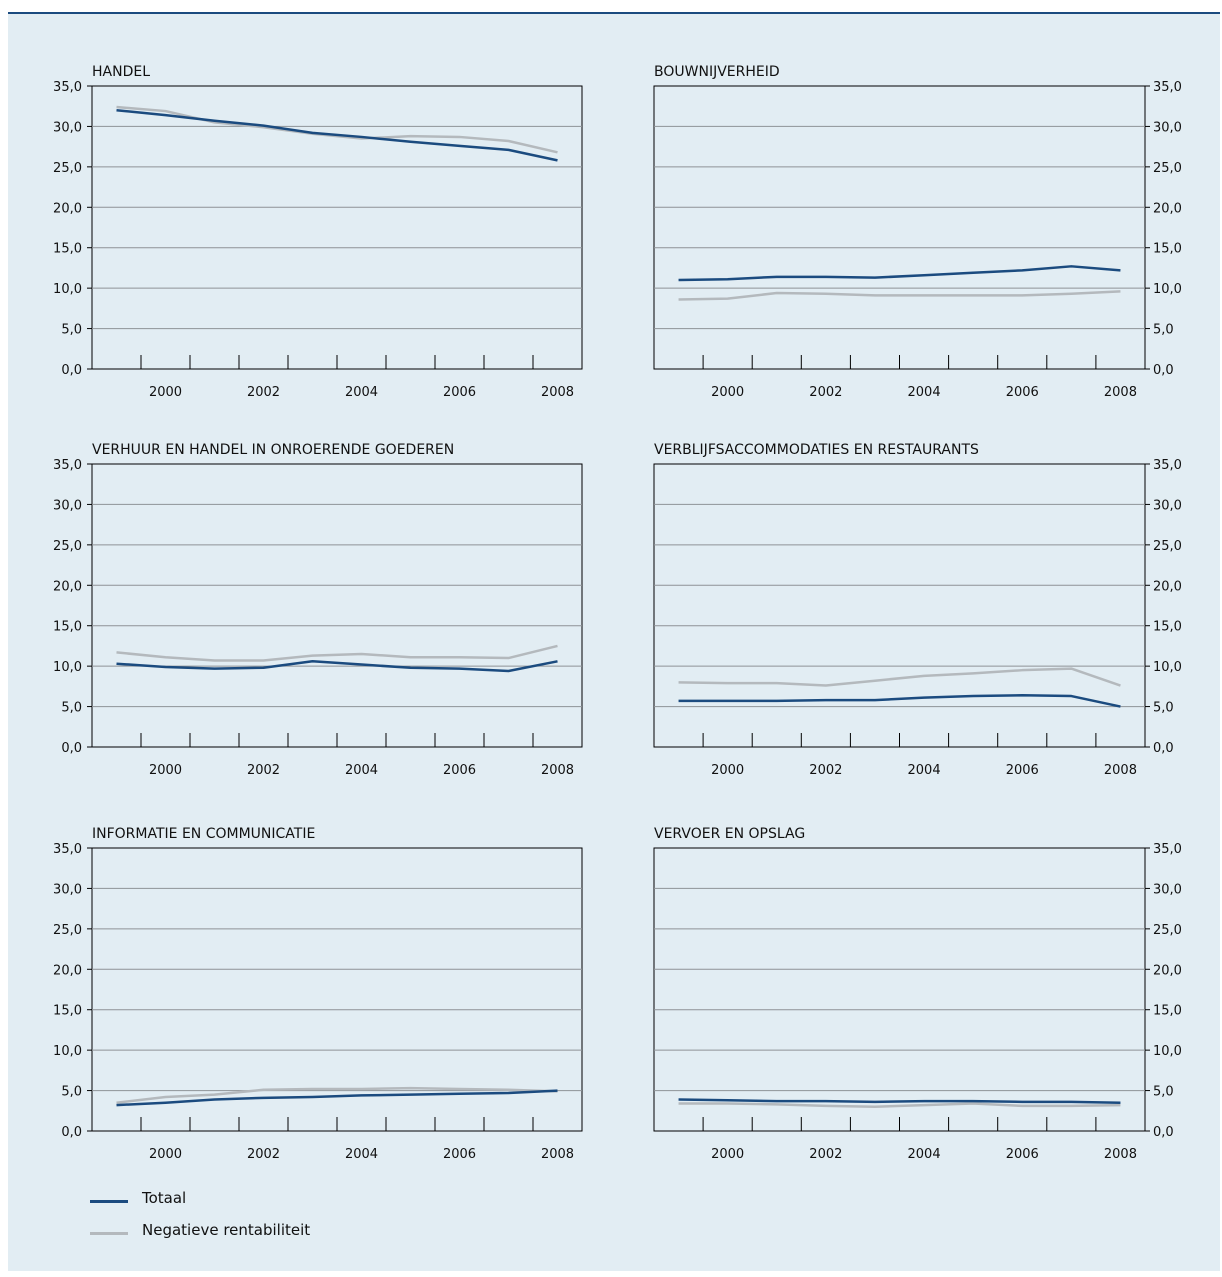 This screenshot has height=1277, width=1222. Describe the element at coordinates (273, 450) in the screenshot. I see `panel-title: VERHUUR EN HANDEL IN ONROERENDE GOEDEREN` at that location.